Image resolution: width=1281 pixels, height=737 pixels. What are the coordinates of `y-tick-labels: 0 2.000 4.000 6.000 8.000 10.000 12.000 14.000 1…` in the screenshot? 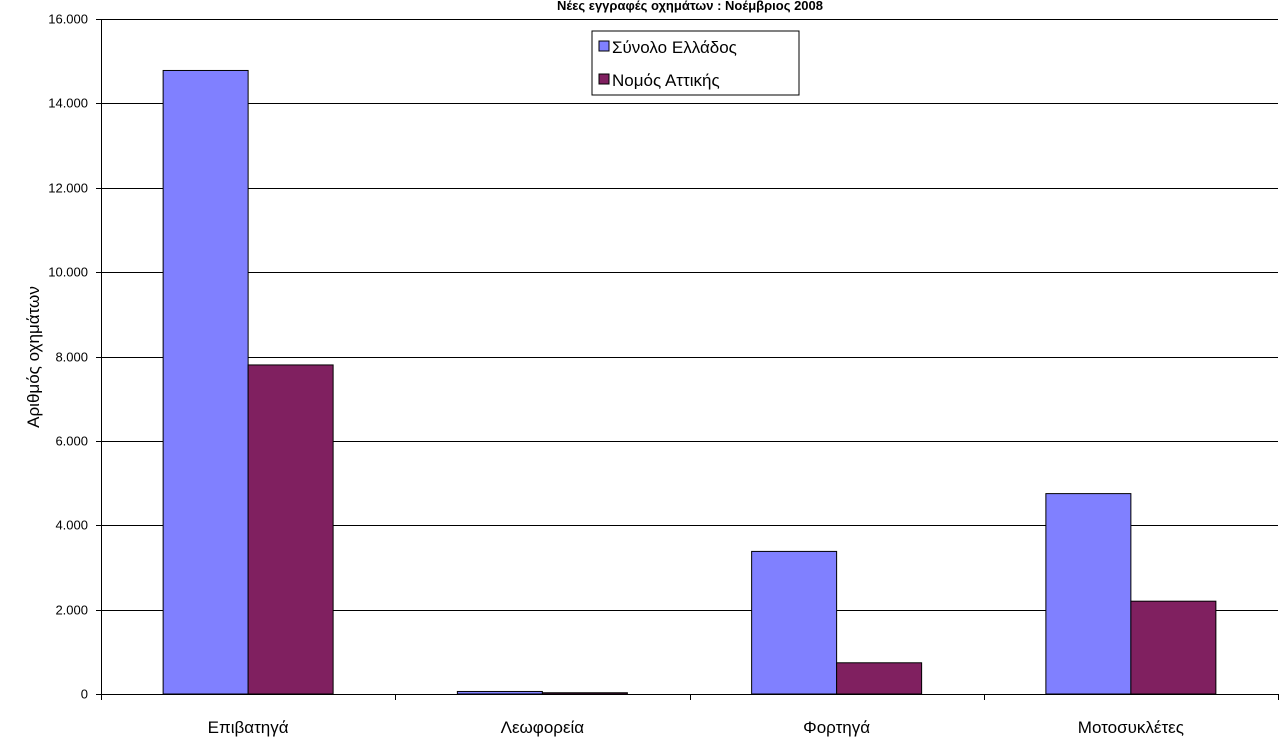 It's located at (68, 357).